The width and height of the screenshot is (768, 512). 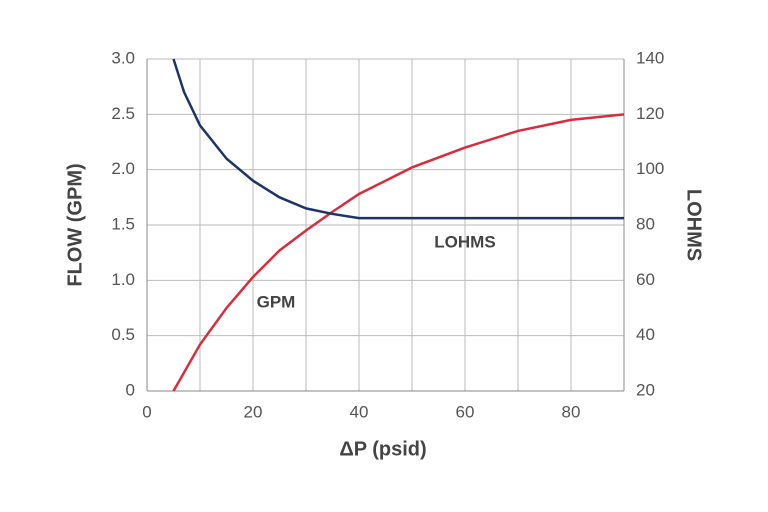 What do you see at coordinates (650, 168) in the screenshot?
I see `y2-tick-label: 100` at bounding box center [650, 168].